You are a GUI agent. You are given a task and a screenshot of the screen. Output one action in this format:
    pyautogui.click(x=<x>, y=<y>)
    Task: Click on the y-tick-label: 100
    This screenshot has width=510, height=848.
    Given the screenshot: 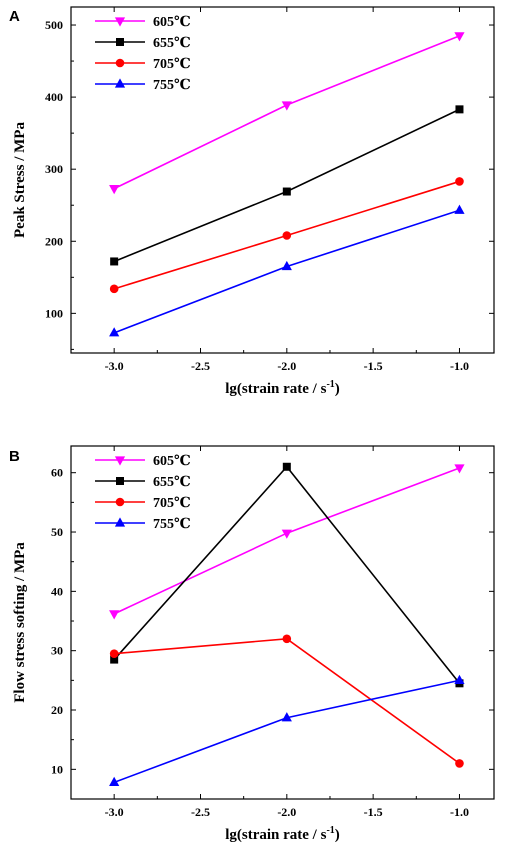 What is the action you would take?
    pyautogui.click(x=54, y=313)
    